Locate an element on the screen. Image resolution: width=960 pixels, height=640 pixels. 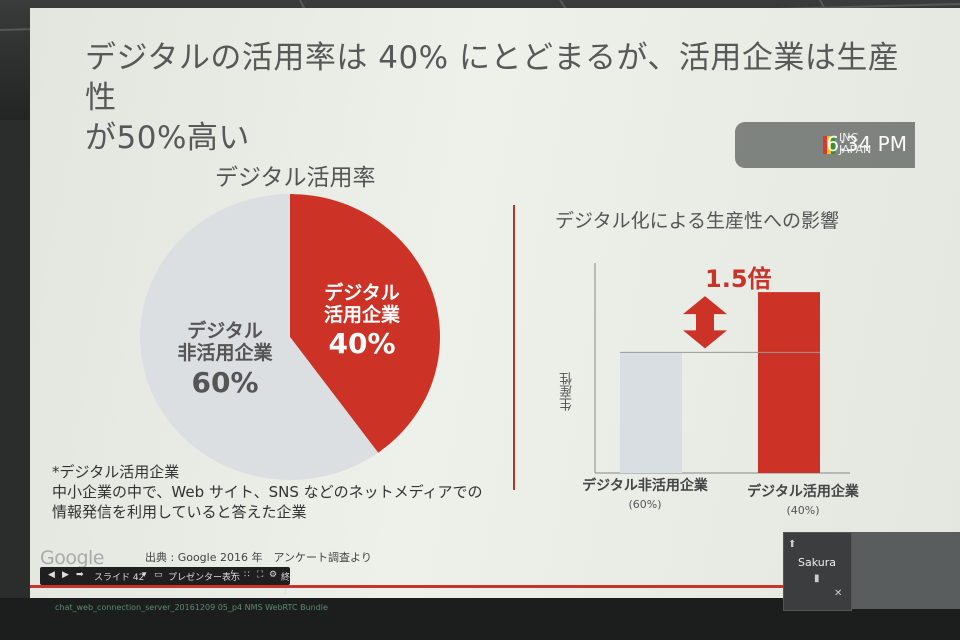
gear-icon: ⚙ is located at coordinates (273, 575).